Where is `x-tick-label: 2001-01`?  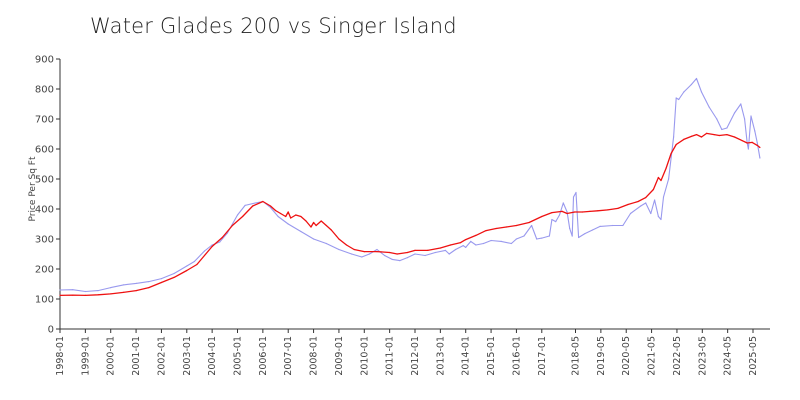 x-tick-label: 2001-01 is located at coordinates (136, 356).